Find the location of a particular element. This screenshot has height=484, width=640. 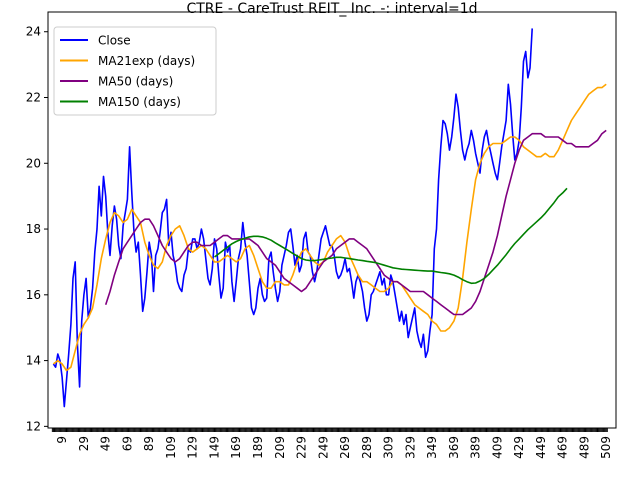

x-tick-label: 269 is located at coordinates (345, 447).